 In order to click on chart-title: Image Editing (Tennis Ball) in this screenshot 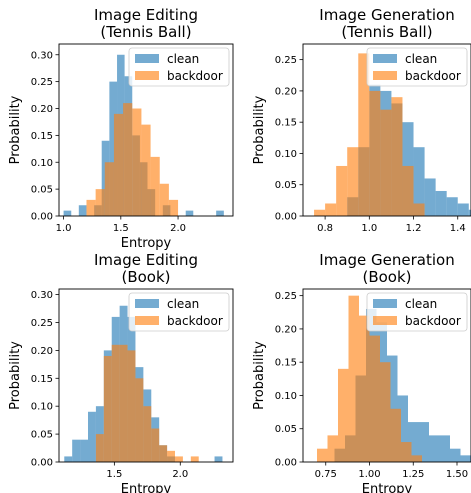, I will do `click(146, 23)`.